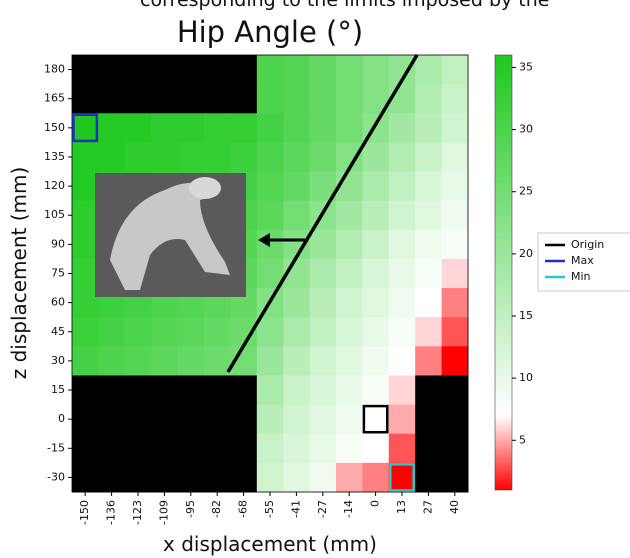 The image size is (630, 558). Describe the element at coordinates (54, 98) in the screenshot. I see `y-tick-label: 165` at that location.